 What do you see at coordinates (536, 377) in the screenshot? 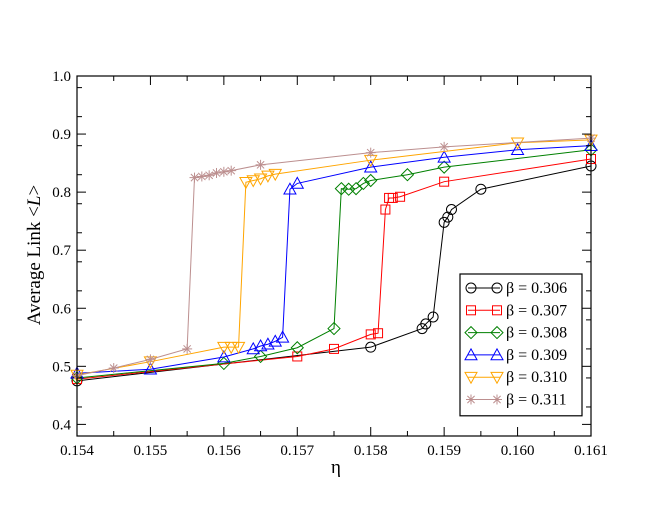
I see `legend-label: β = 0.310` at bounding box center [536, 377].